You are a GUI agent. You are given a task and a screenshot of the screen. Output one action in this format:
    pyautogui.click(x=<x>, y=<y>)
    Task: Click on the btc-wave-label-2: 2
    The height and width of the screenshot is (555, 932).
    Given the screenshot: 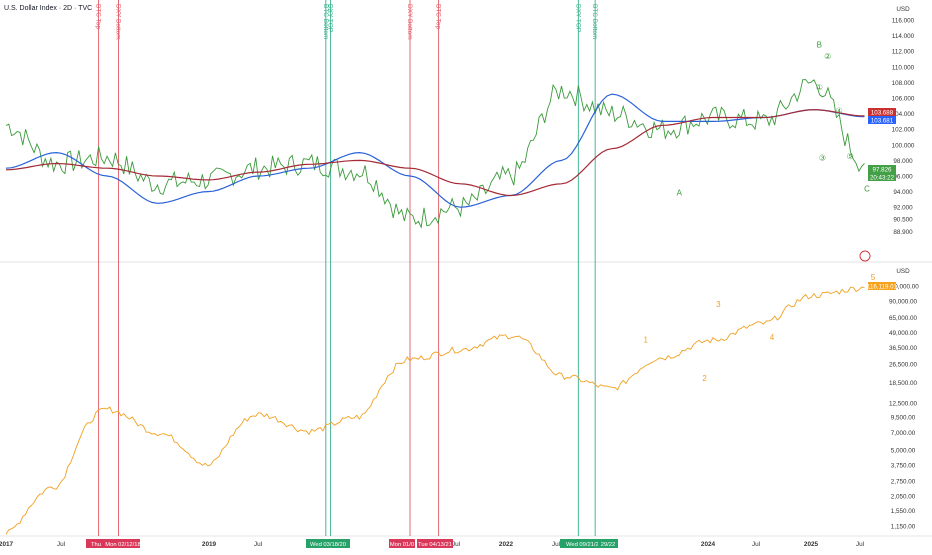 What is the action you would take?
    pyautogui.click(x=704, y=378)
    